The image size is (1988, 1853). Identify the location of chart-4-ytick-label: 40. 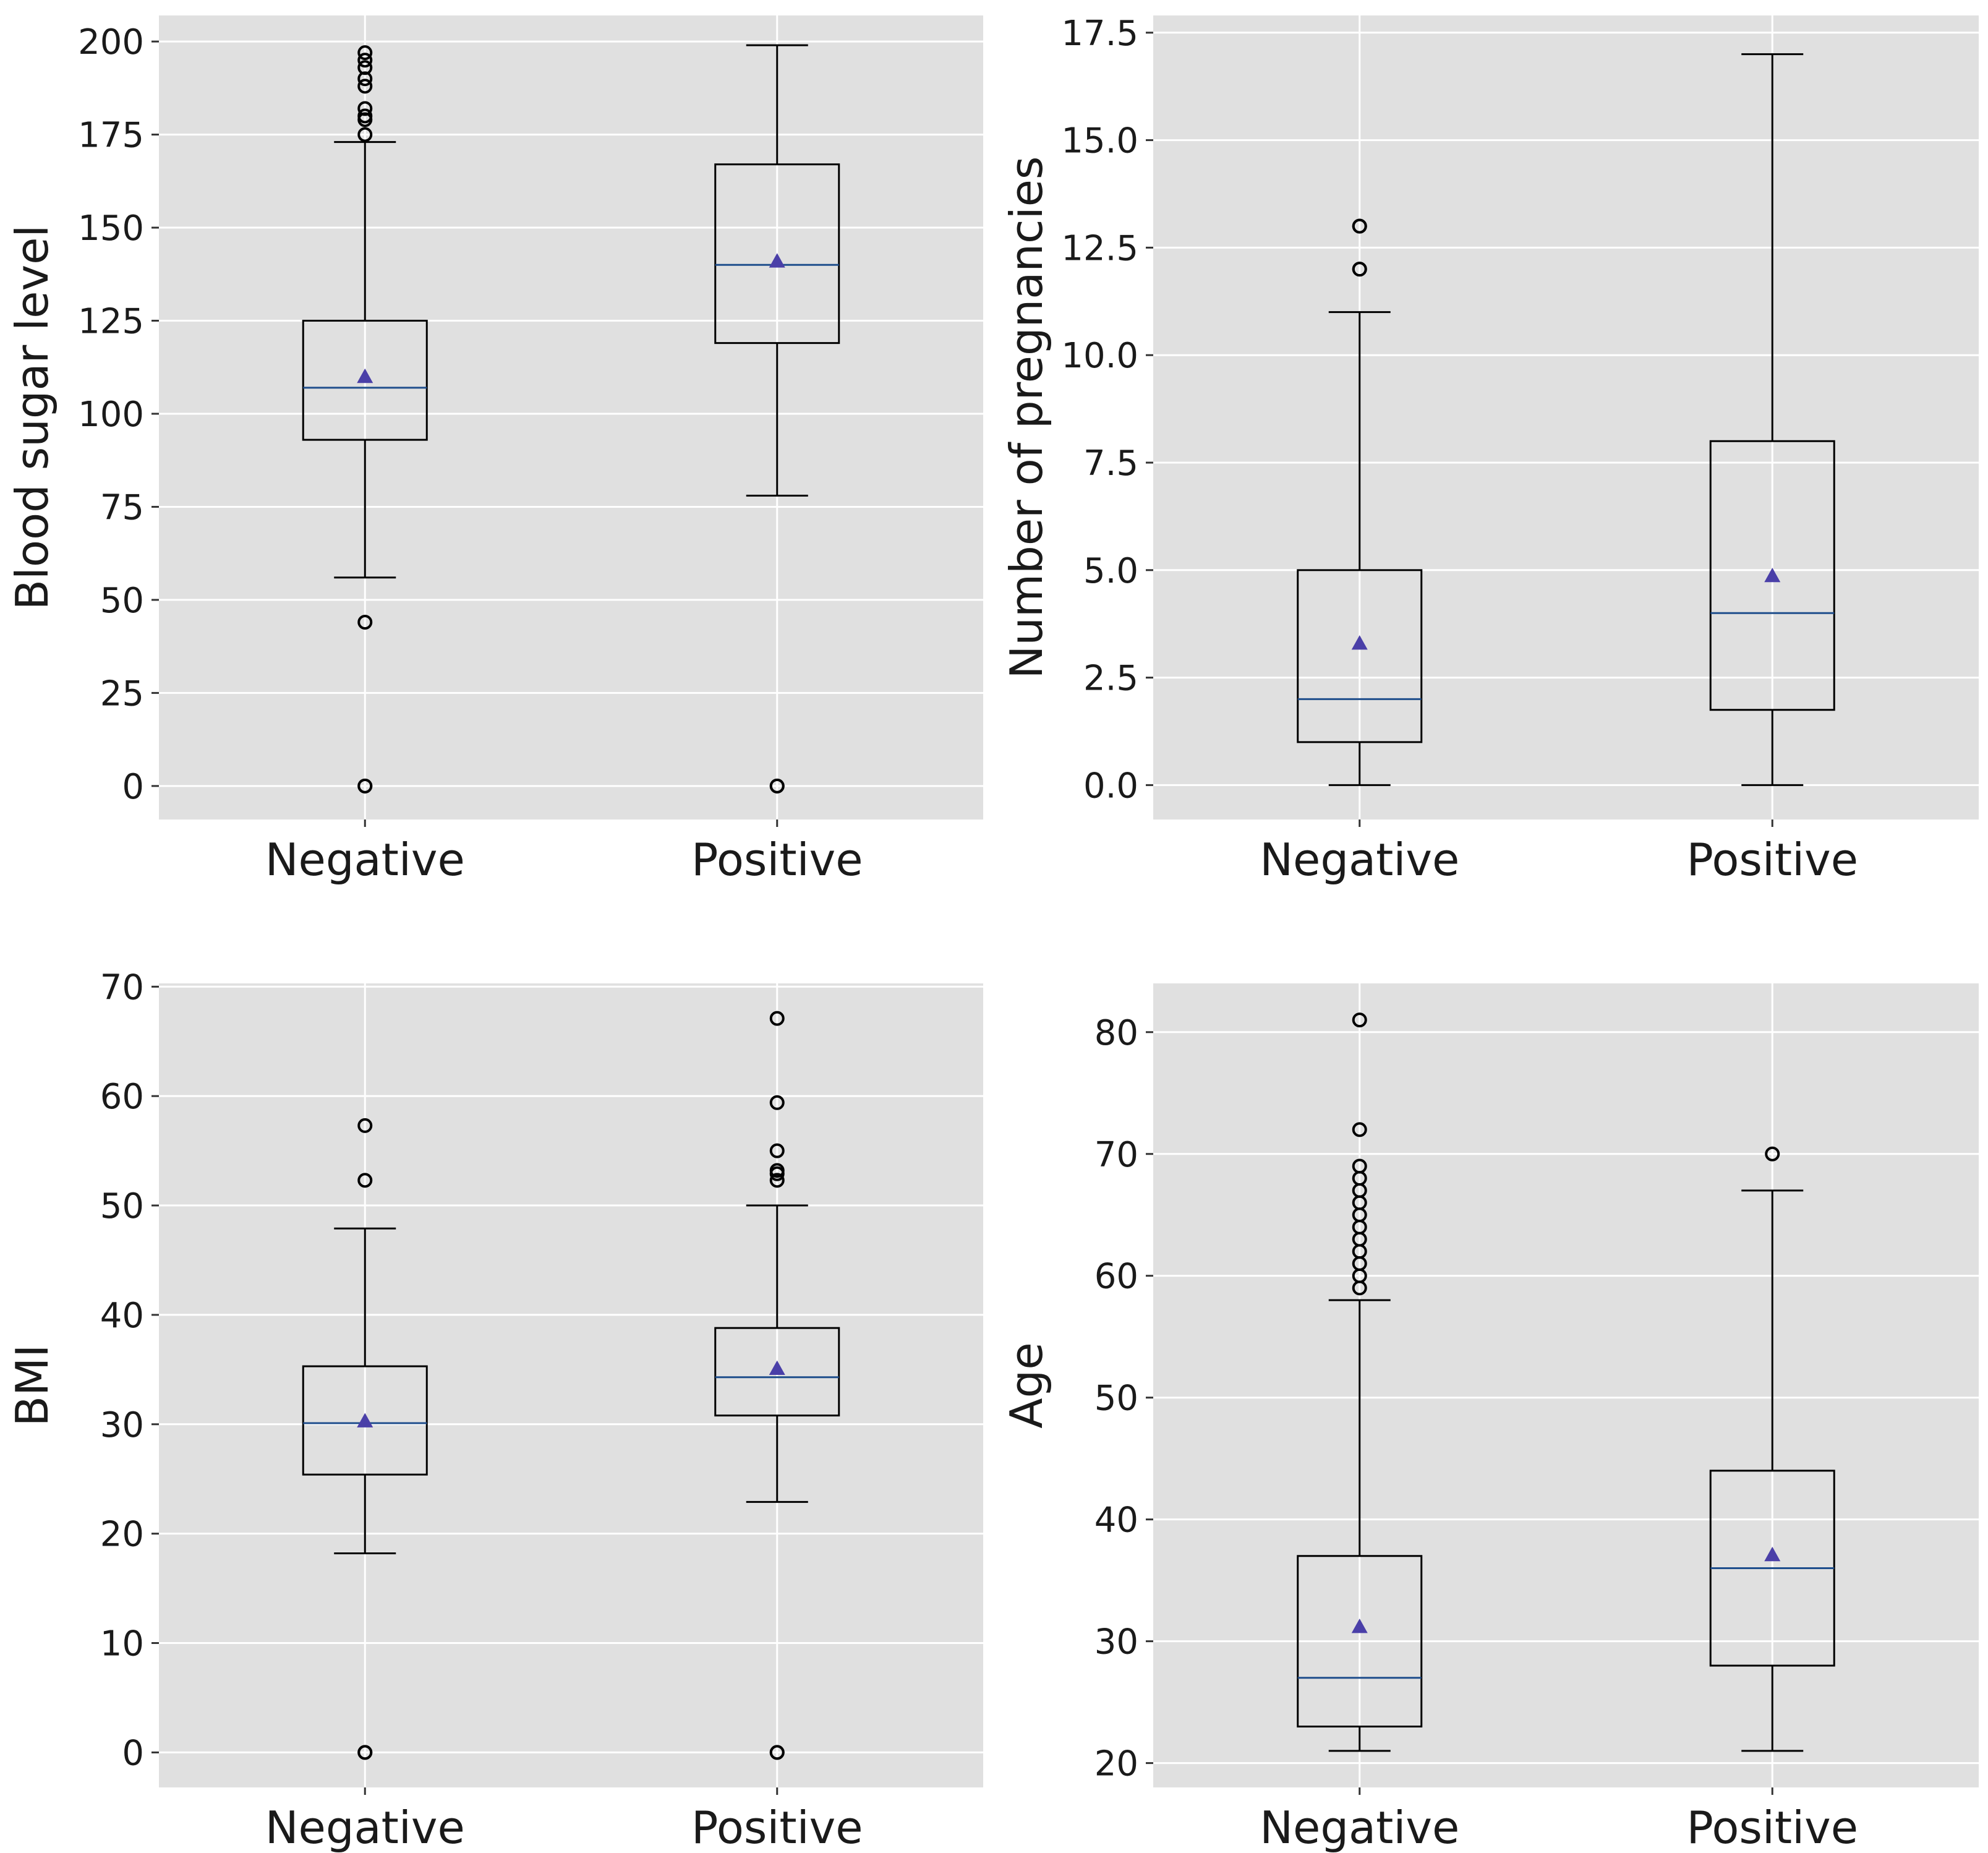
(1116, 1520).